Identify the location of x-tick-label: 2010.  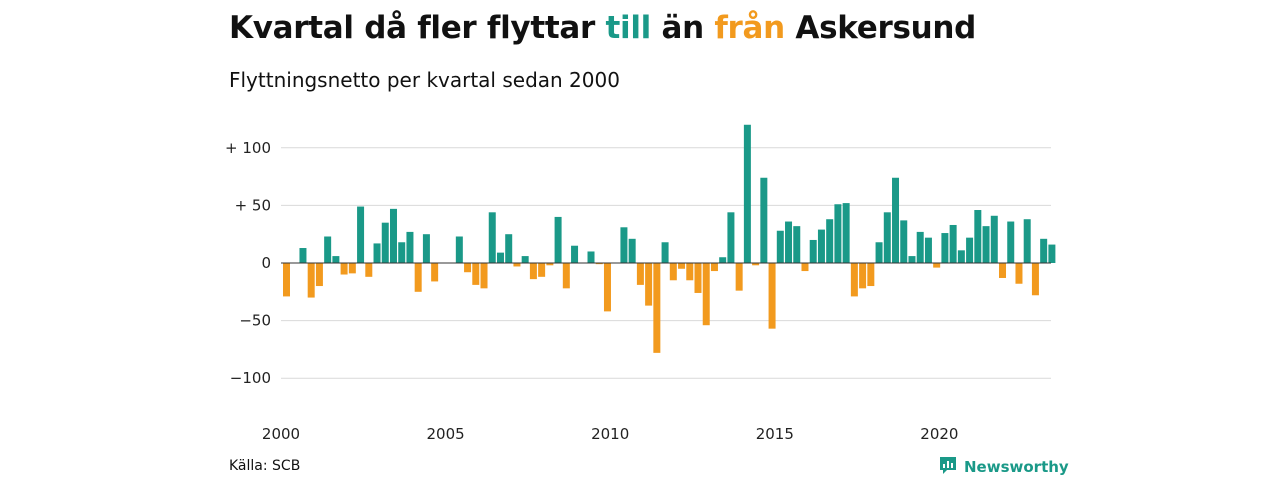
(610, 434).